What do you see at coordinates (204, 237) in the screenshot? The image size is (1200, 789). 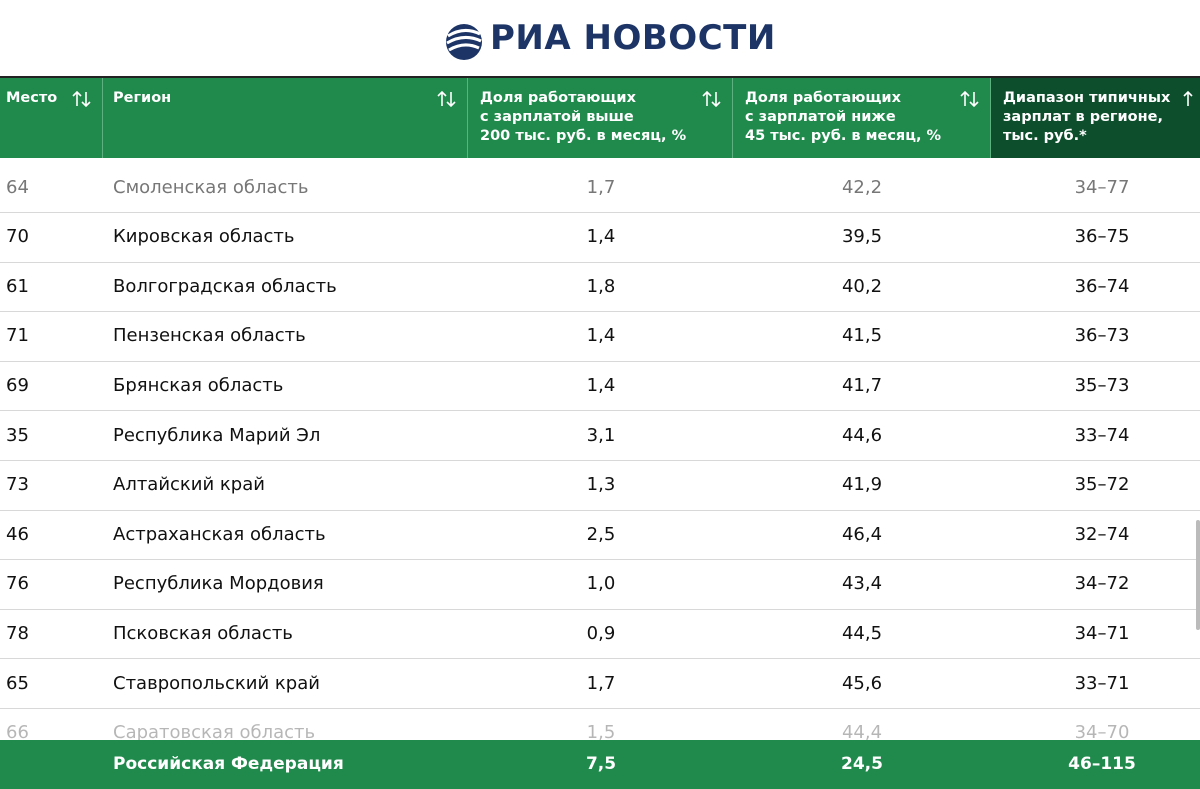 I see `table-cell: Кировская область` at bounding box center [204, 237].